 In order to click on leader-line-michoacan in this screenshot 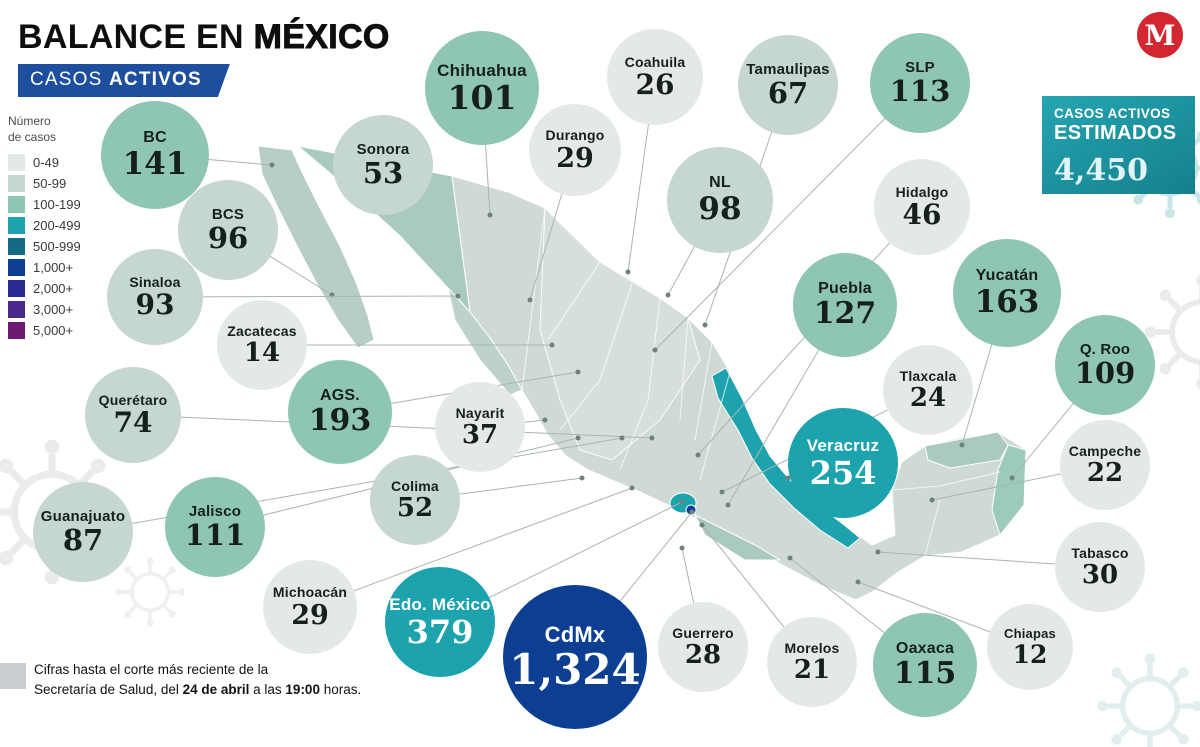, I will do `click(471, 547)`.